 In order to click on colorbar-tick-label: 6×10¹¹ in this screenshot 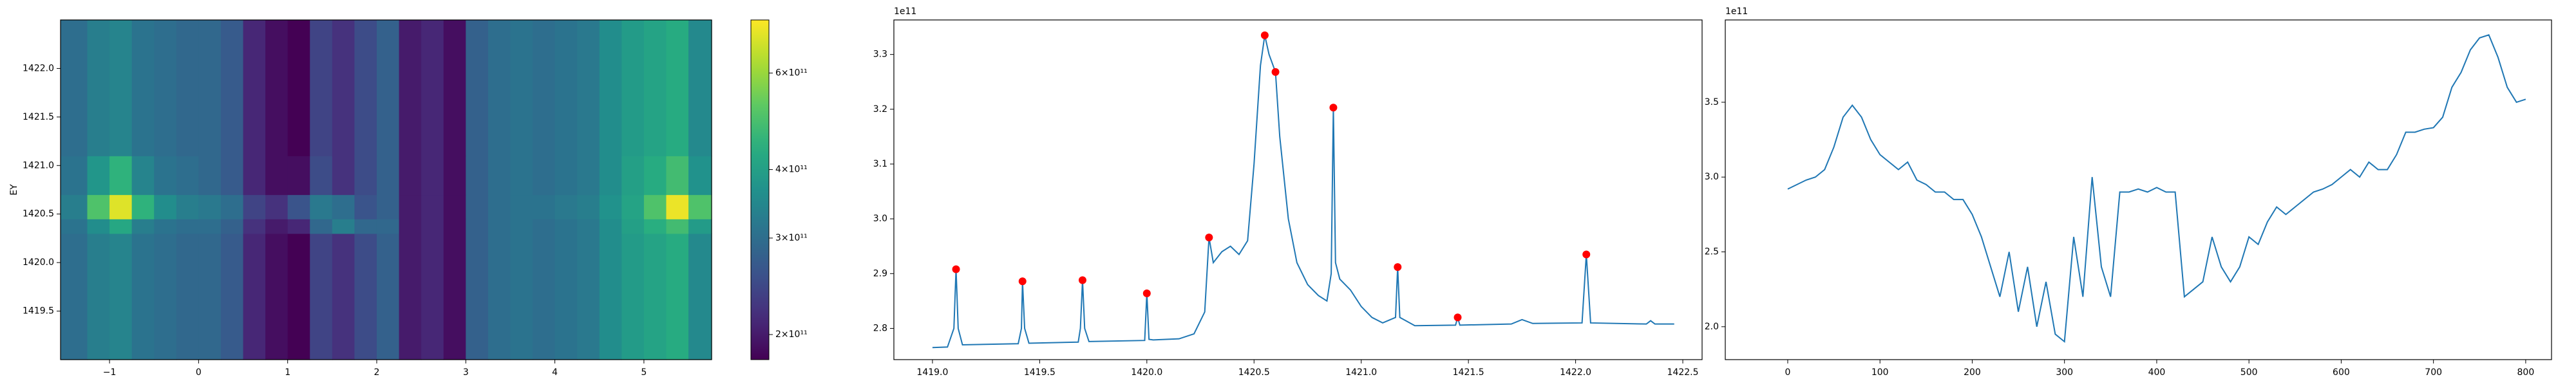, I will do `click(791, 73)`.